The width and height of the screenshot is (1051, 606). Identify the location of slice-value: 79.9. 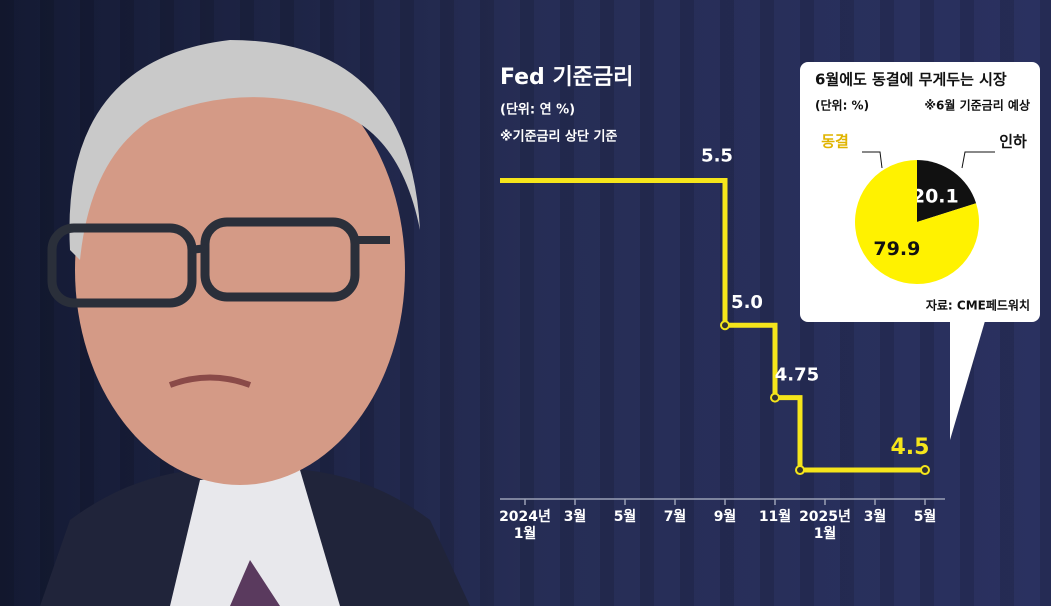
(896, 249).